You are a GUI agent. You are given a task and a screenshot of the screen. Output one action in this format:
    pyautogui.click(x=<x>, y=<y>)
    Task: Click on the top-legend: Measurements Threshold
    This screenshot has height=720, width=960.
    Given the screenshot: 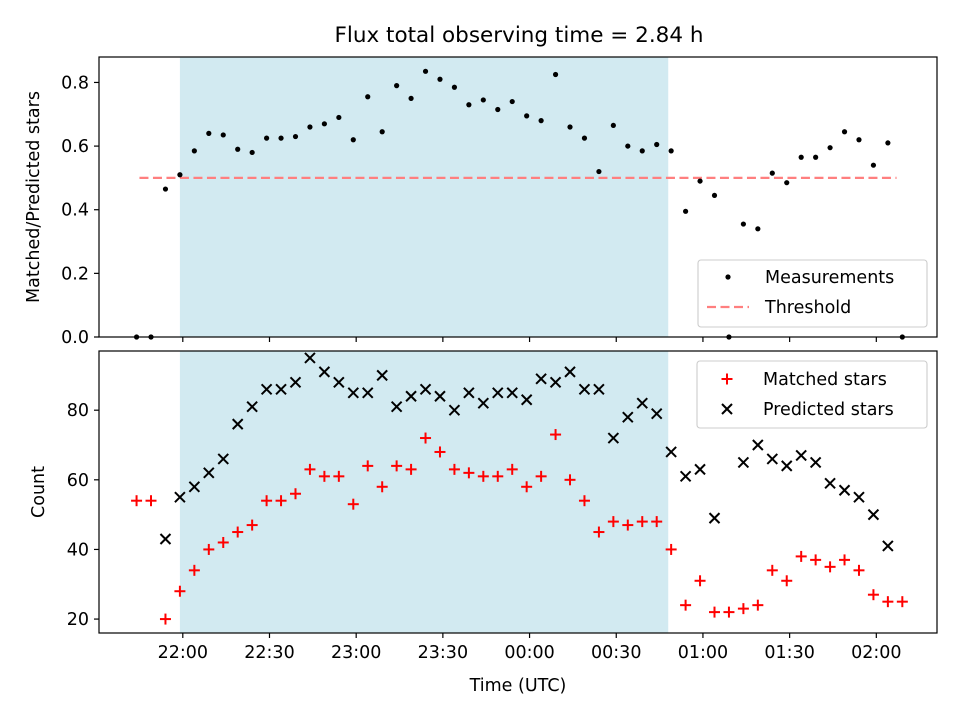 What is the action you would take?
    pyautogui.click(x=812, y=293)
    